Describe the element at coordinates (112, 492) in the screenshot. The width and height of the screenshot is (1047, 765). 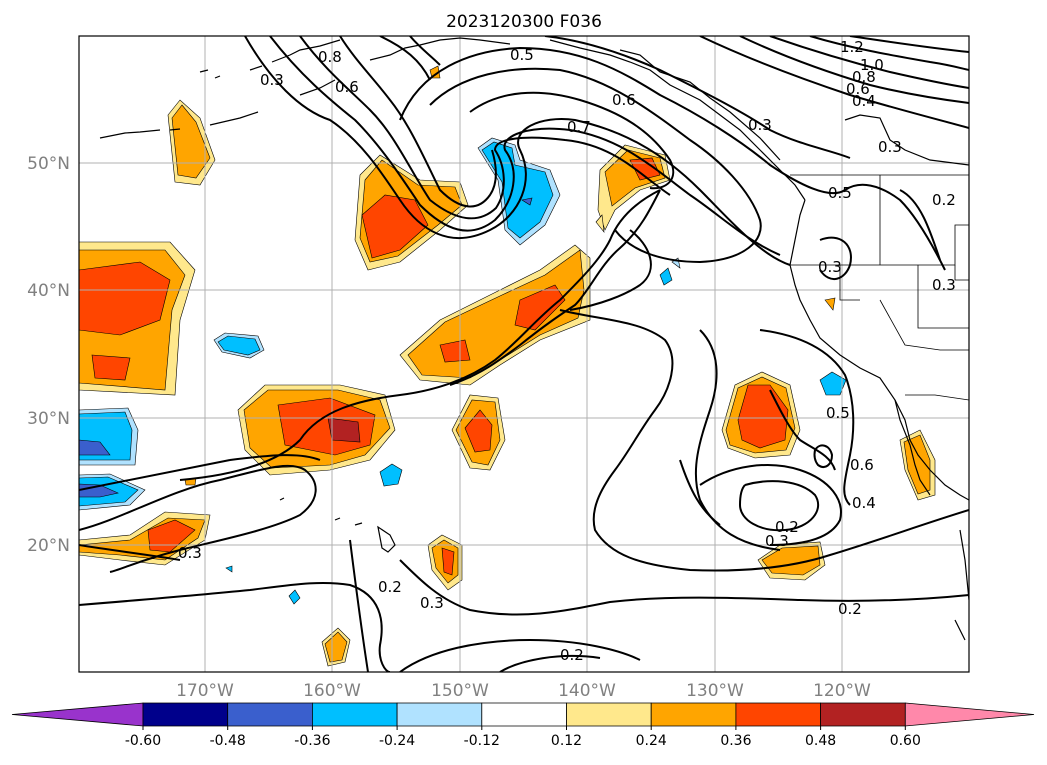
I see `negative-anomaly-west-23N` at that location.